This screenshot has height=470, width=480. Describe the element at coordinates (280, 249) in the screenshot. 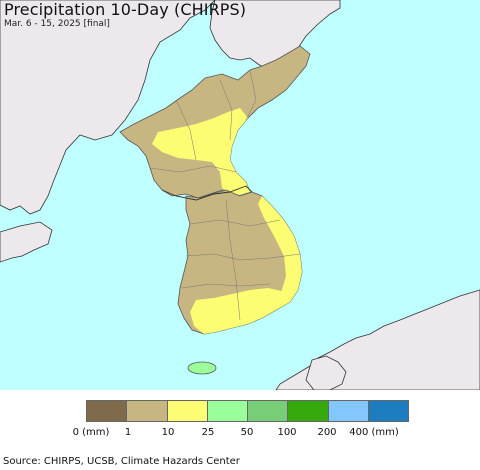

I see `sk-yellow-east` at that location.